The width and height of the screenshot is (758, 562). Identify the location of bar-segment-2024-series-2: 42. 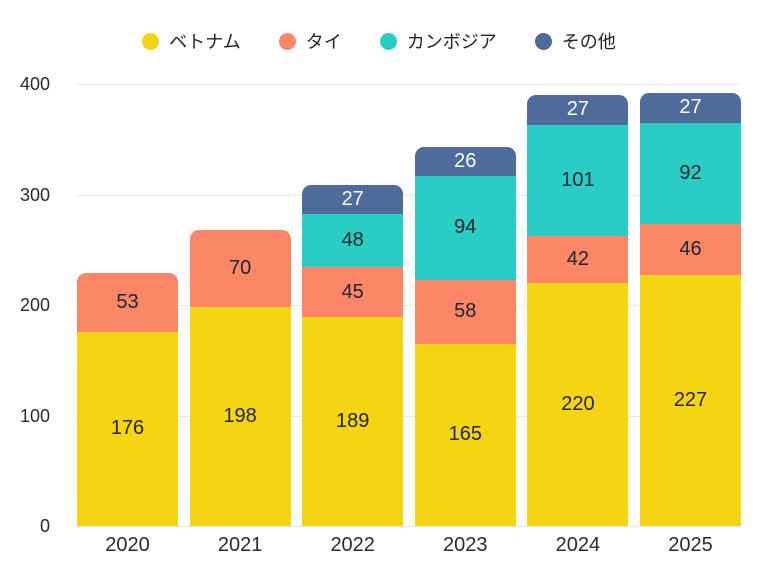
(578, 259).